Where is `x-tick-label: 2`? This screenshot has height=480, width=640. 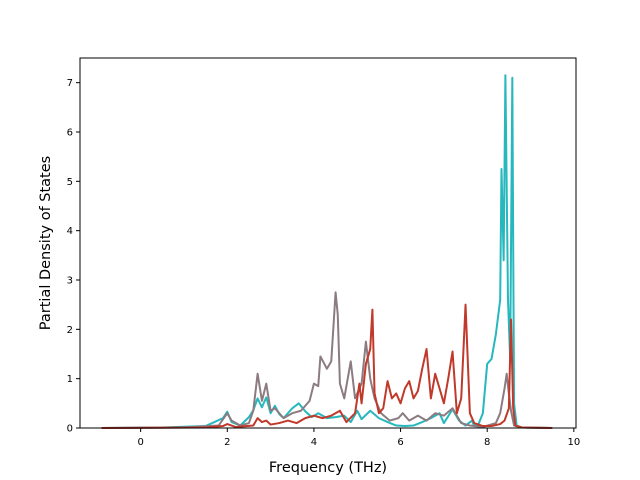 x-tick-label: 2 is located at coordinates (227, 442).